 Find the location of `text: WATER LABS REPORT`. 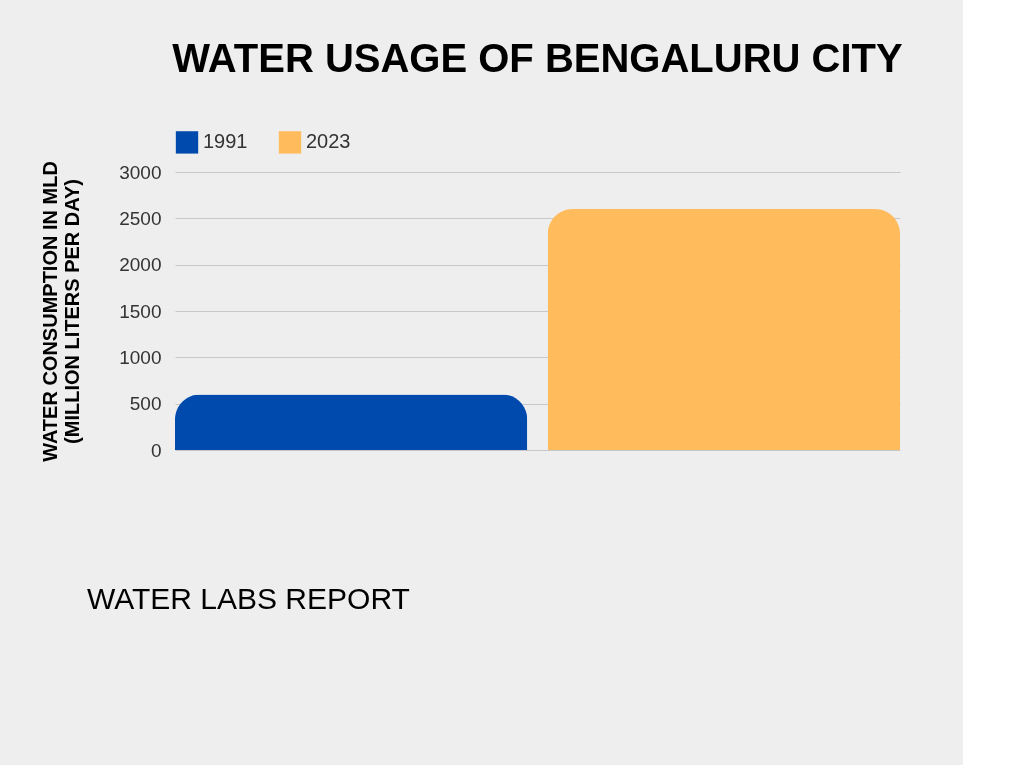

text: WATER LABS REPORT is located at coordinates (248, 598).